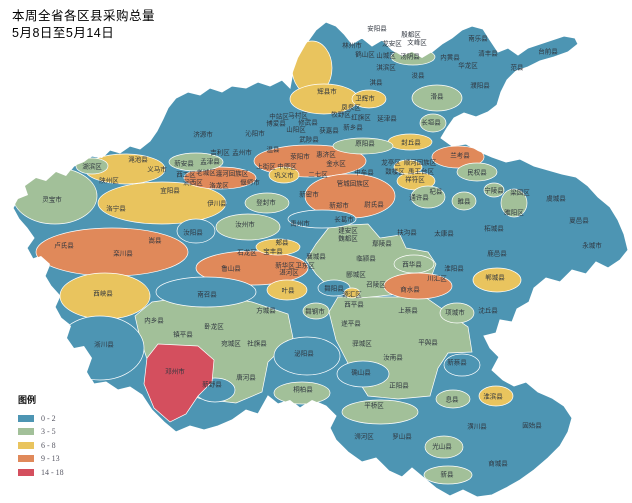  What do you see at coordinates (494, 190) in the screenshot?
I see `patch-ningling` at bounding box center [494, 190].